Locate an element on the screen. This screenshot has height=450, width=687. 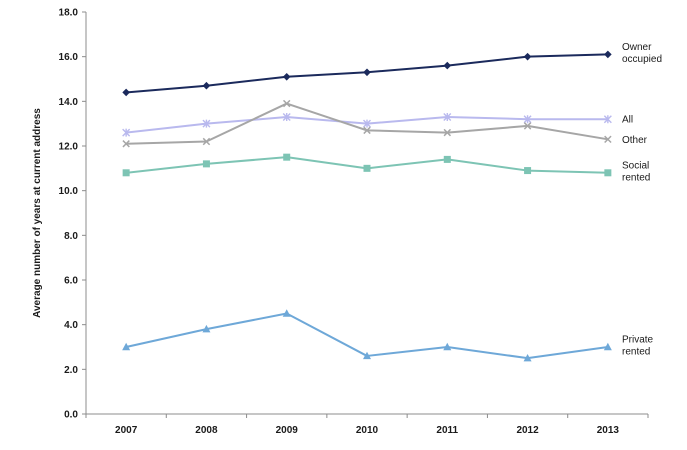
series-label-line: All is located at coordinates (627, 120).